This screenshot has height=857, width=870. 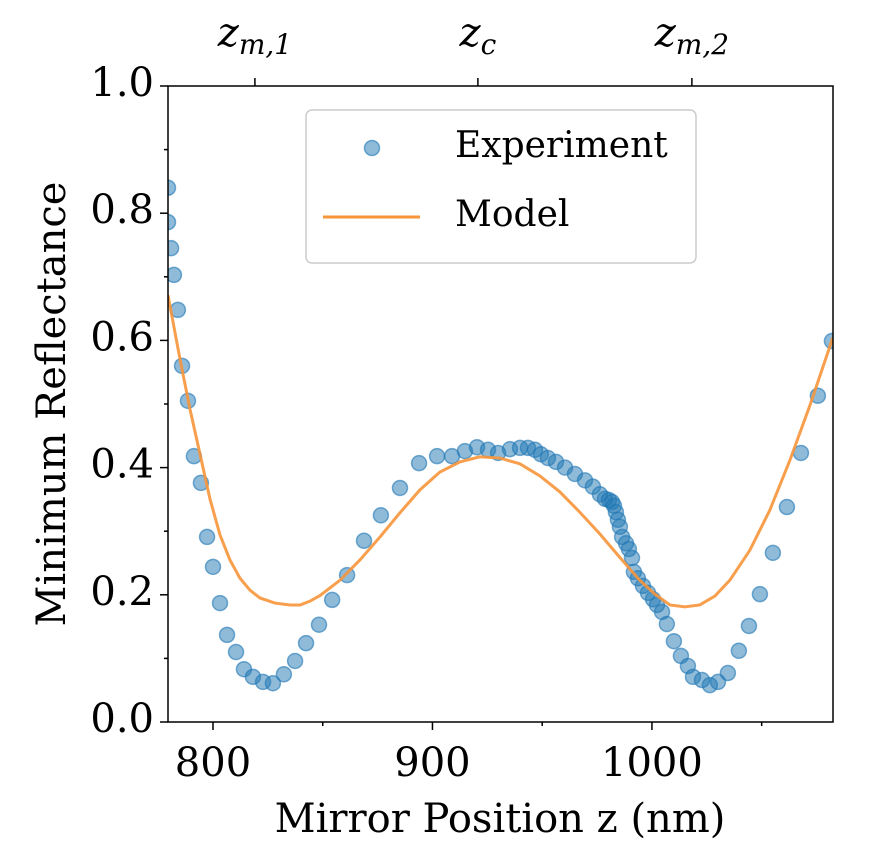 I want to click on x-tick-label: 1000, so click(x=652, y=763).